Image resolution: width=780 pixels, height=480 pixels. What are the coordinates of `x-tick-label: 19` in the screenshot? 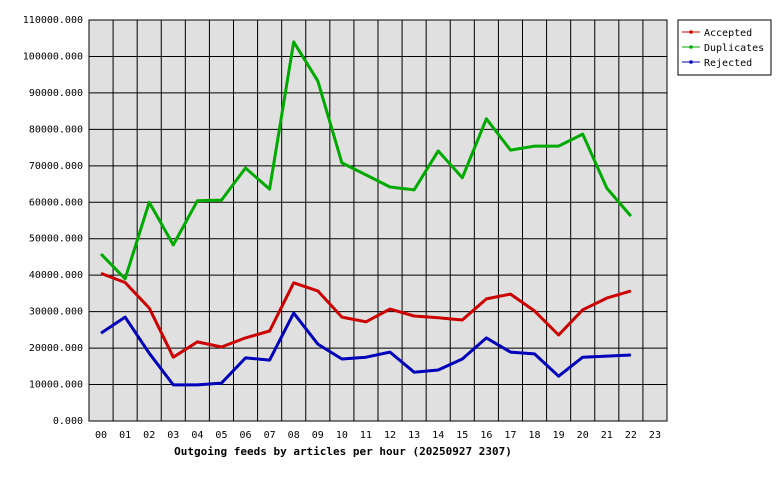 It's located at (559, 435).